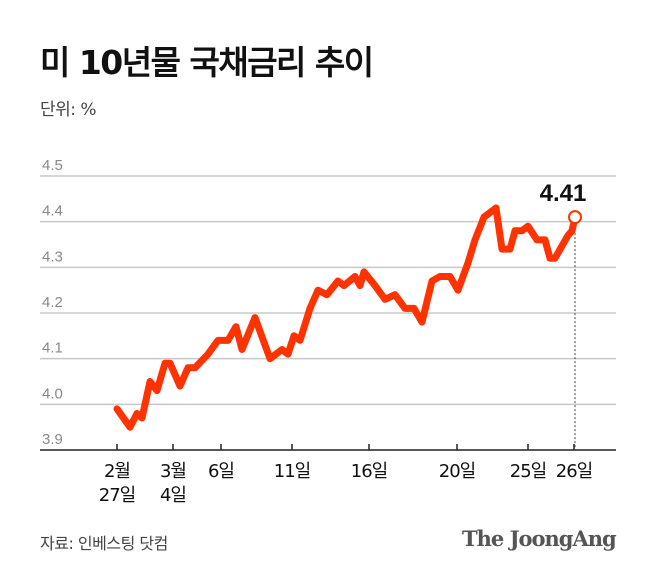 The height and width of the screenshot is (578, 658). What do you see at coordinates (173, 495) in the screenshot?
I see `x-tick-label: 4일` at bounding box center [173, 495].